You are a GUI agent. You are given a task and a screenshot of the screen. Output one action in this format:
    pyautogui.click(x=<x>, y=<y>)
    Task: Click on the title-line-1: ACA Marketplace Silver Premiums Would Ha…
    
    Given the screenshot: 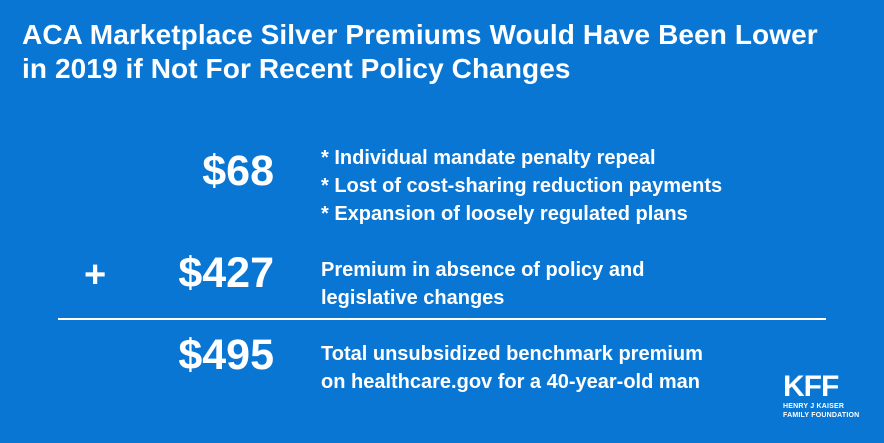 What is the action you would take?
    pyautogui.click(x=420, y=34)
    